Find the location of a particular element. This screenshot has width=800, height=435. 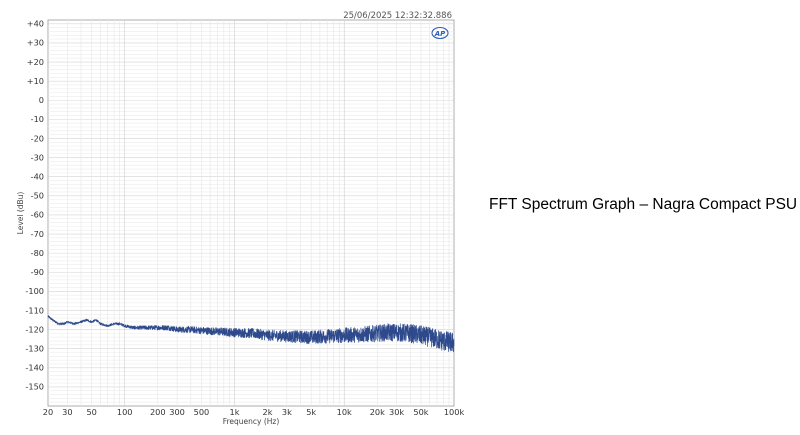

y-tick-label: -120 is located at coordinates (34, 329).